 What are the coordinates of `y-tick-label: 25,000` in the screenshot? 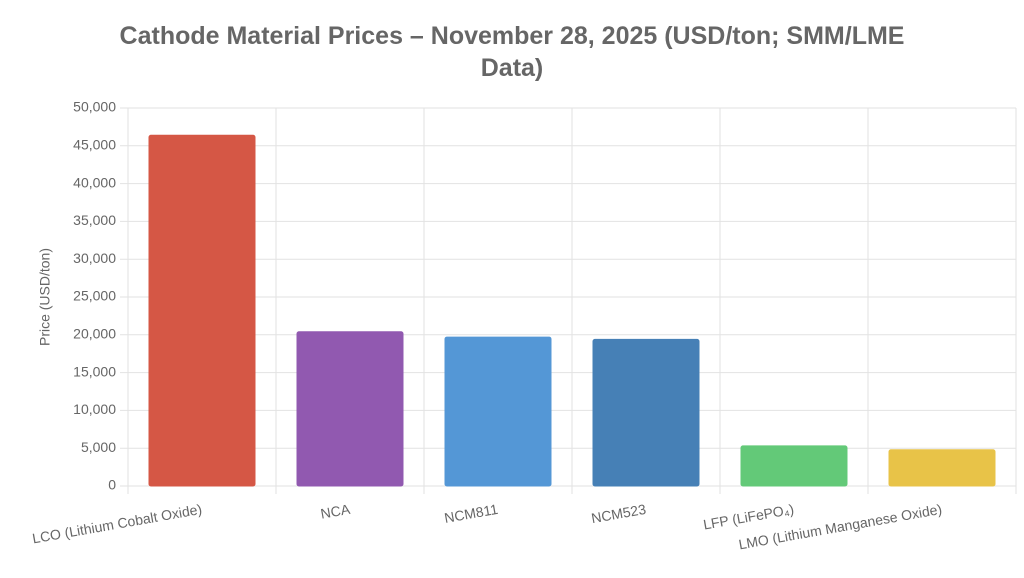 It's located at (94, 296).